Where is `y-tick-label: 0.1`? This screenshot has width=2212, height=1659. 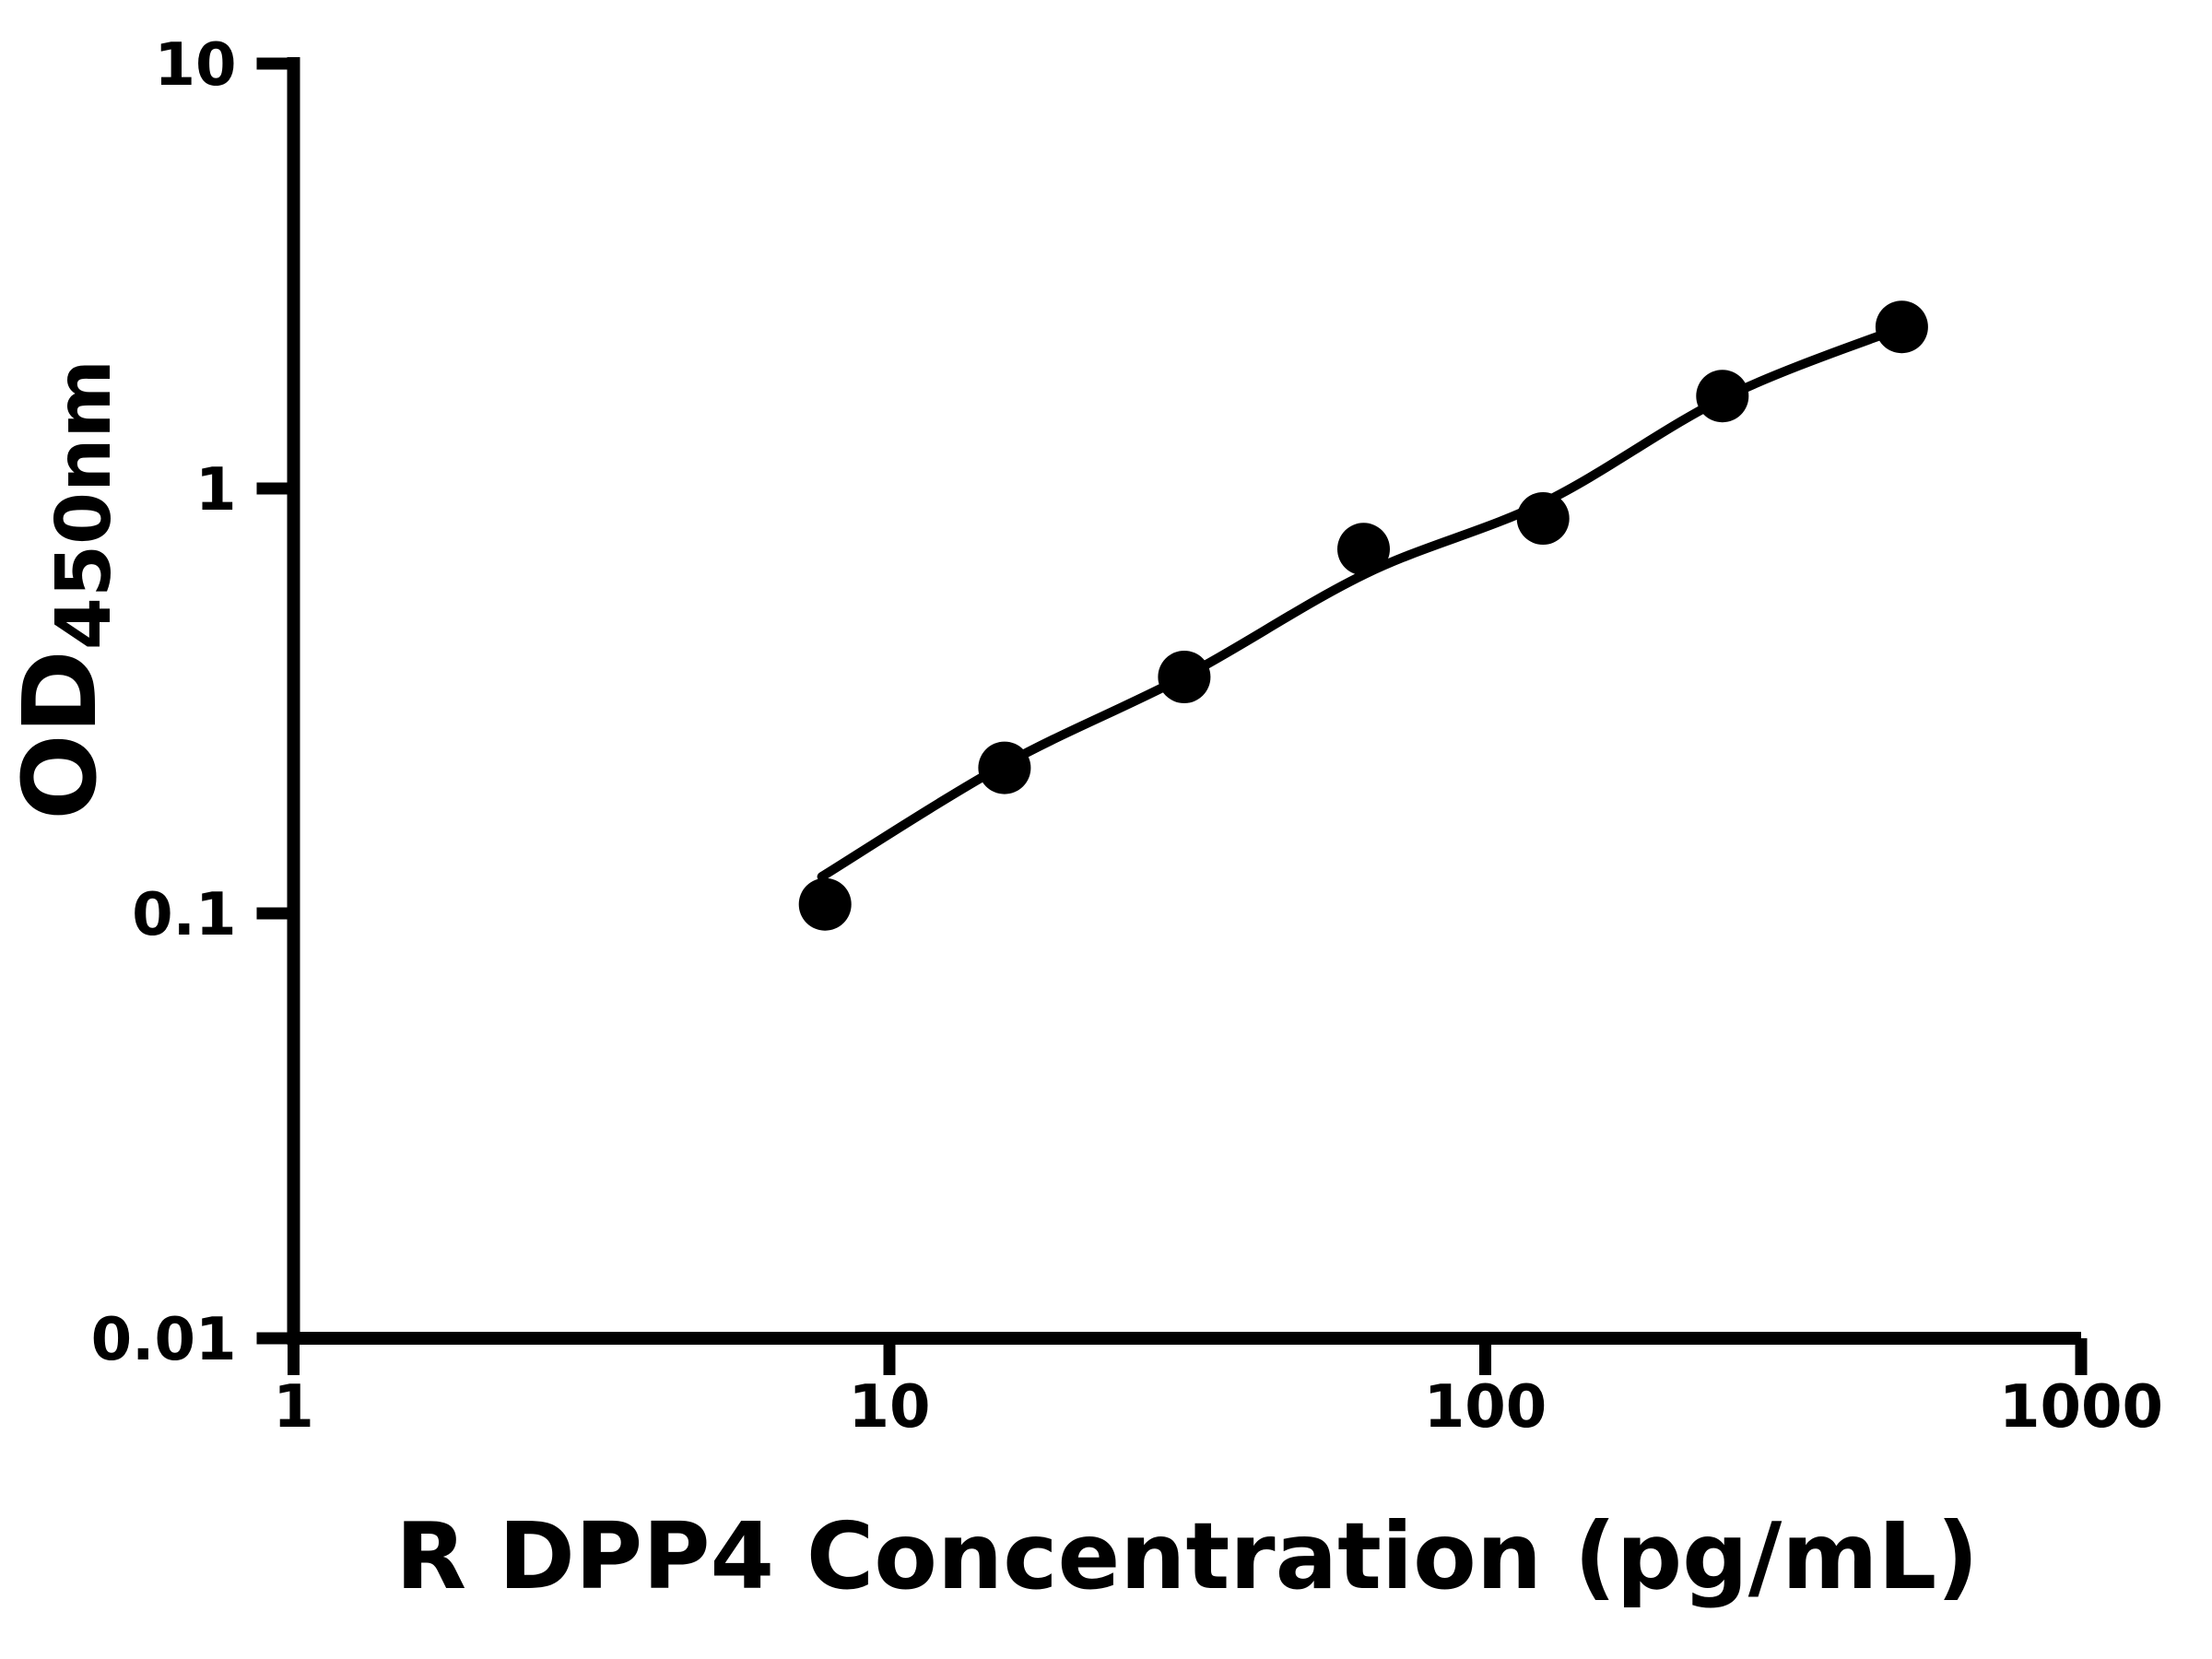
y-tick-label: 0.1 is located at coordinates (184, 915).